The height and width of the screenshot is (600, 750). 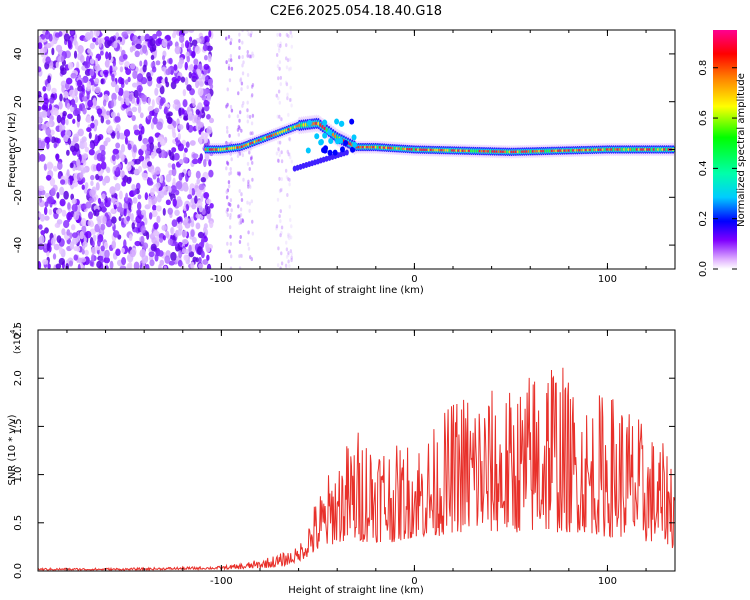 I want to click on x-tick-label: 0, so click(x=414, y=581).